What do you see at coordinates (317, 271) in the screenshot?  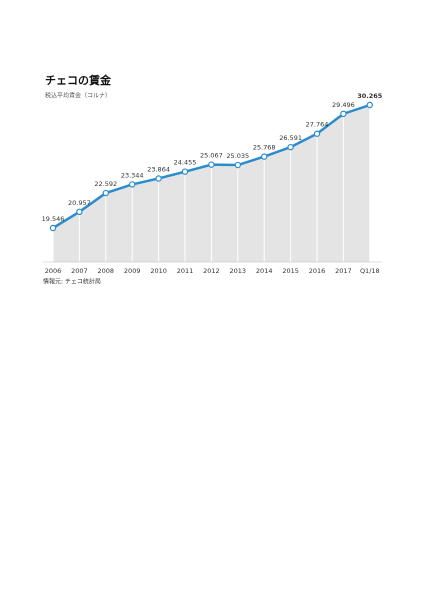 I see `x-tick-label: 2016` at bounding box center [317, 271].